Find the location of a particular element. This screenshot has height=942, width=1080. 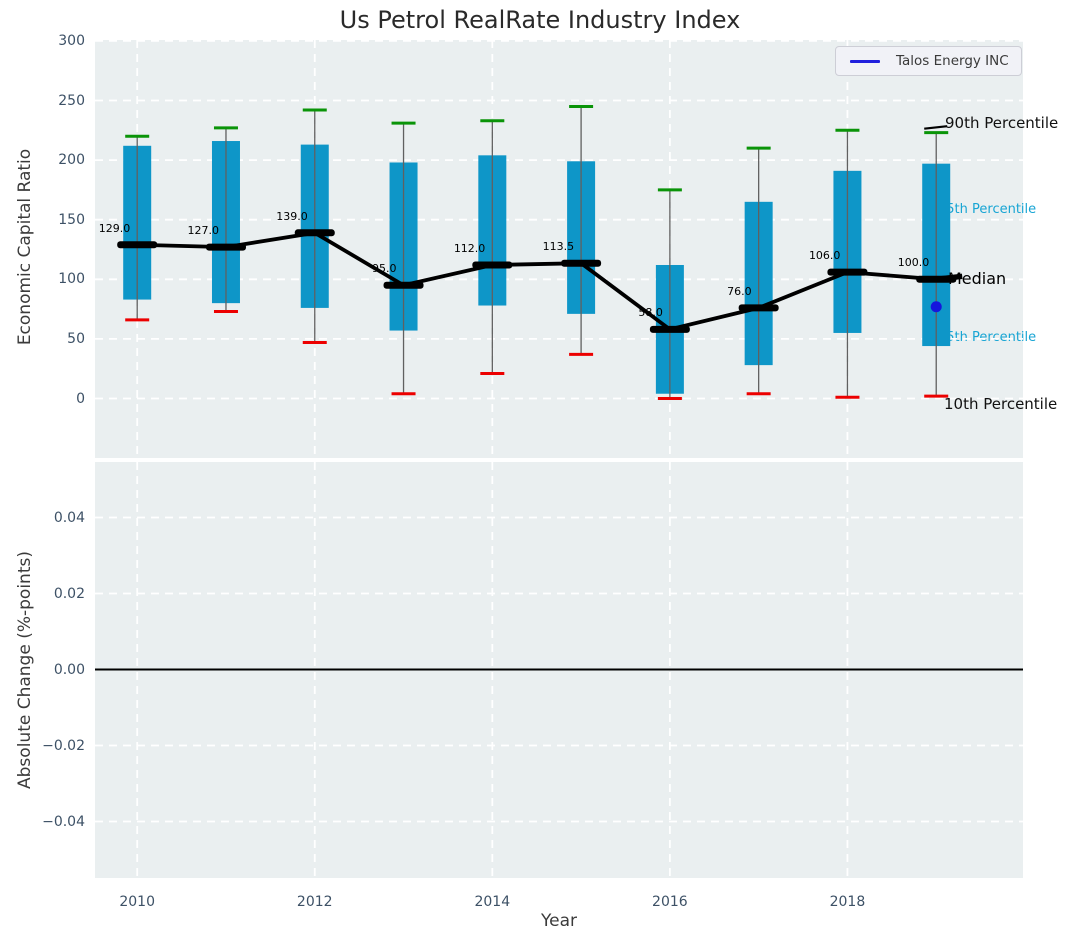

y-tick-top-250: 250 is located at coordinates (71, 100).